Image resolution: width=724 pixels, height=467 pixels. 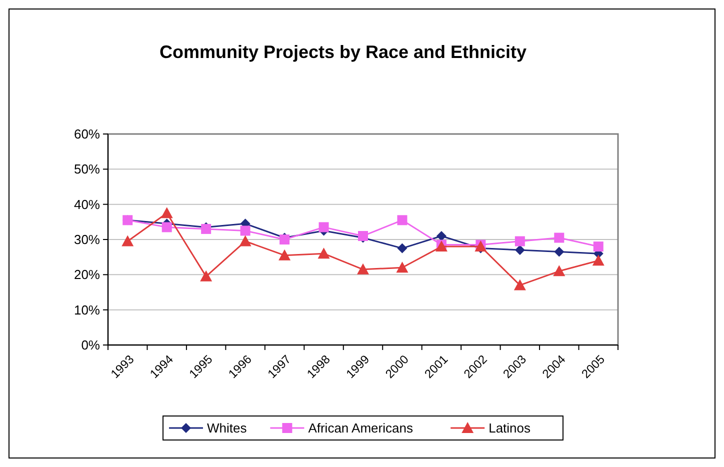 What do you see at coordinates (90, 345) in the screenshot?
I see `y-tick-label: 0%` at bounding box center [90, 345].